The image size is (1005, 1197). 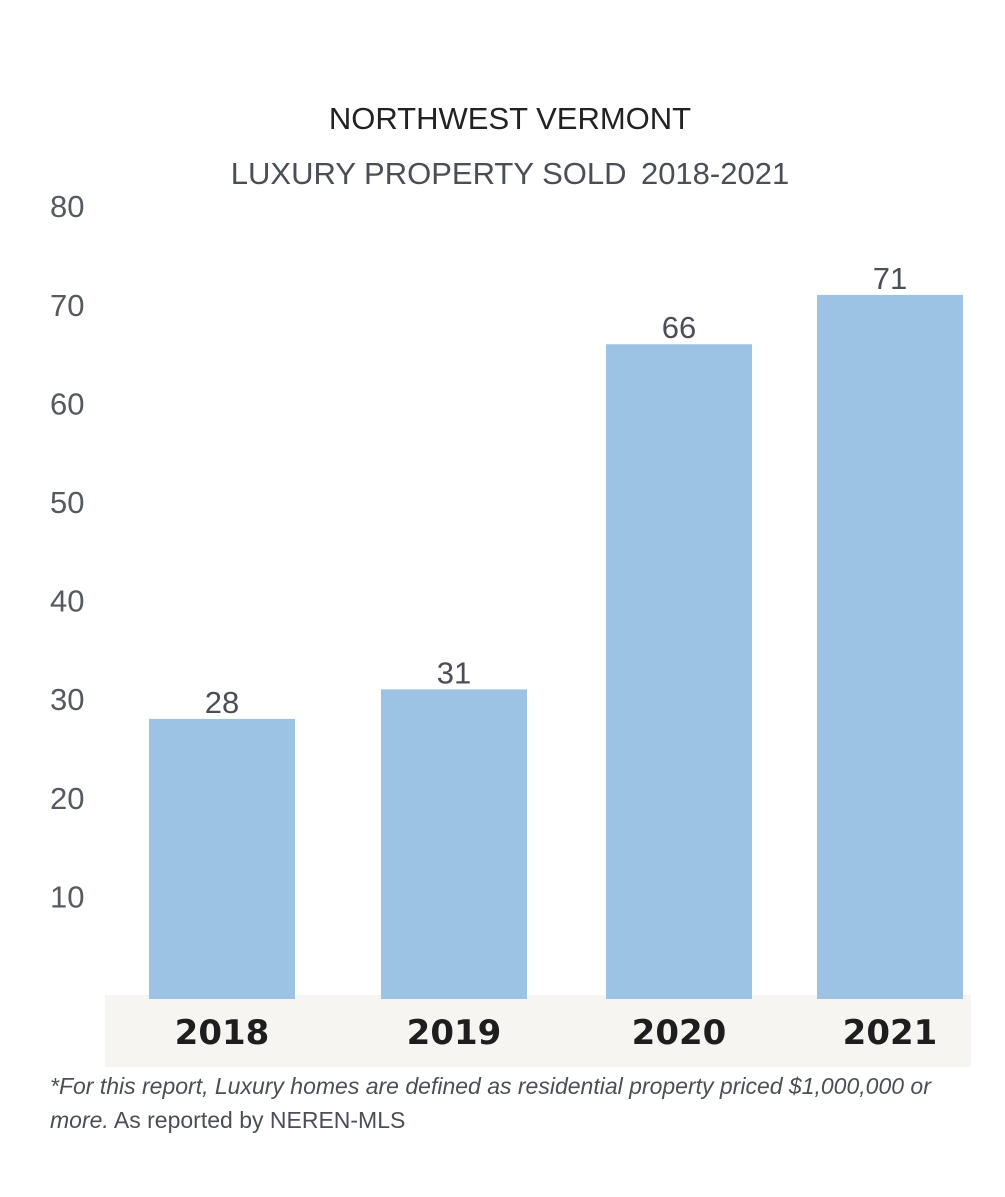 I want to click on x-tick-label-2020: 2020, so click(x=679, y=1033).